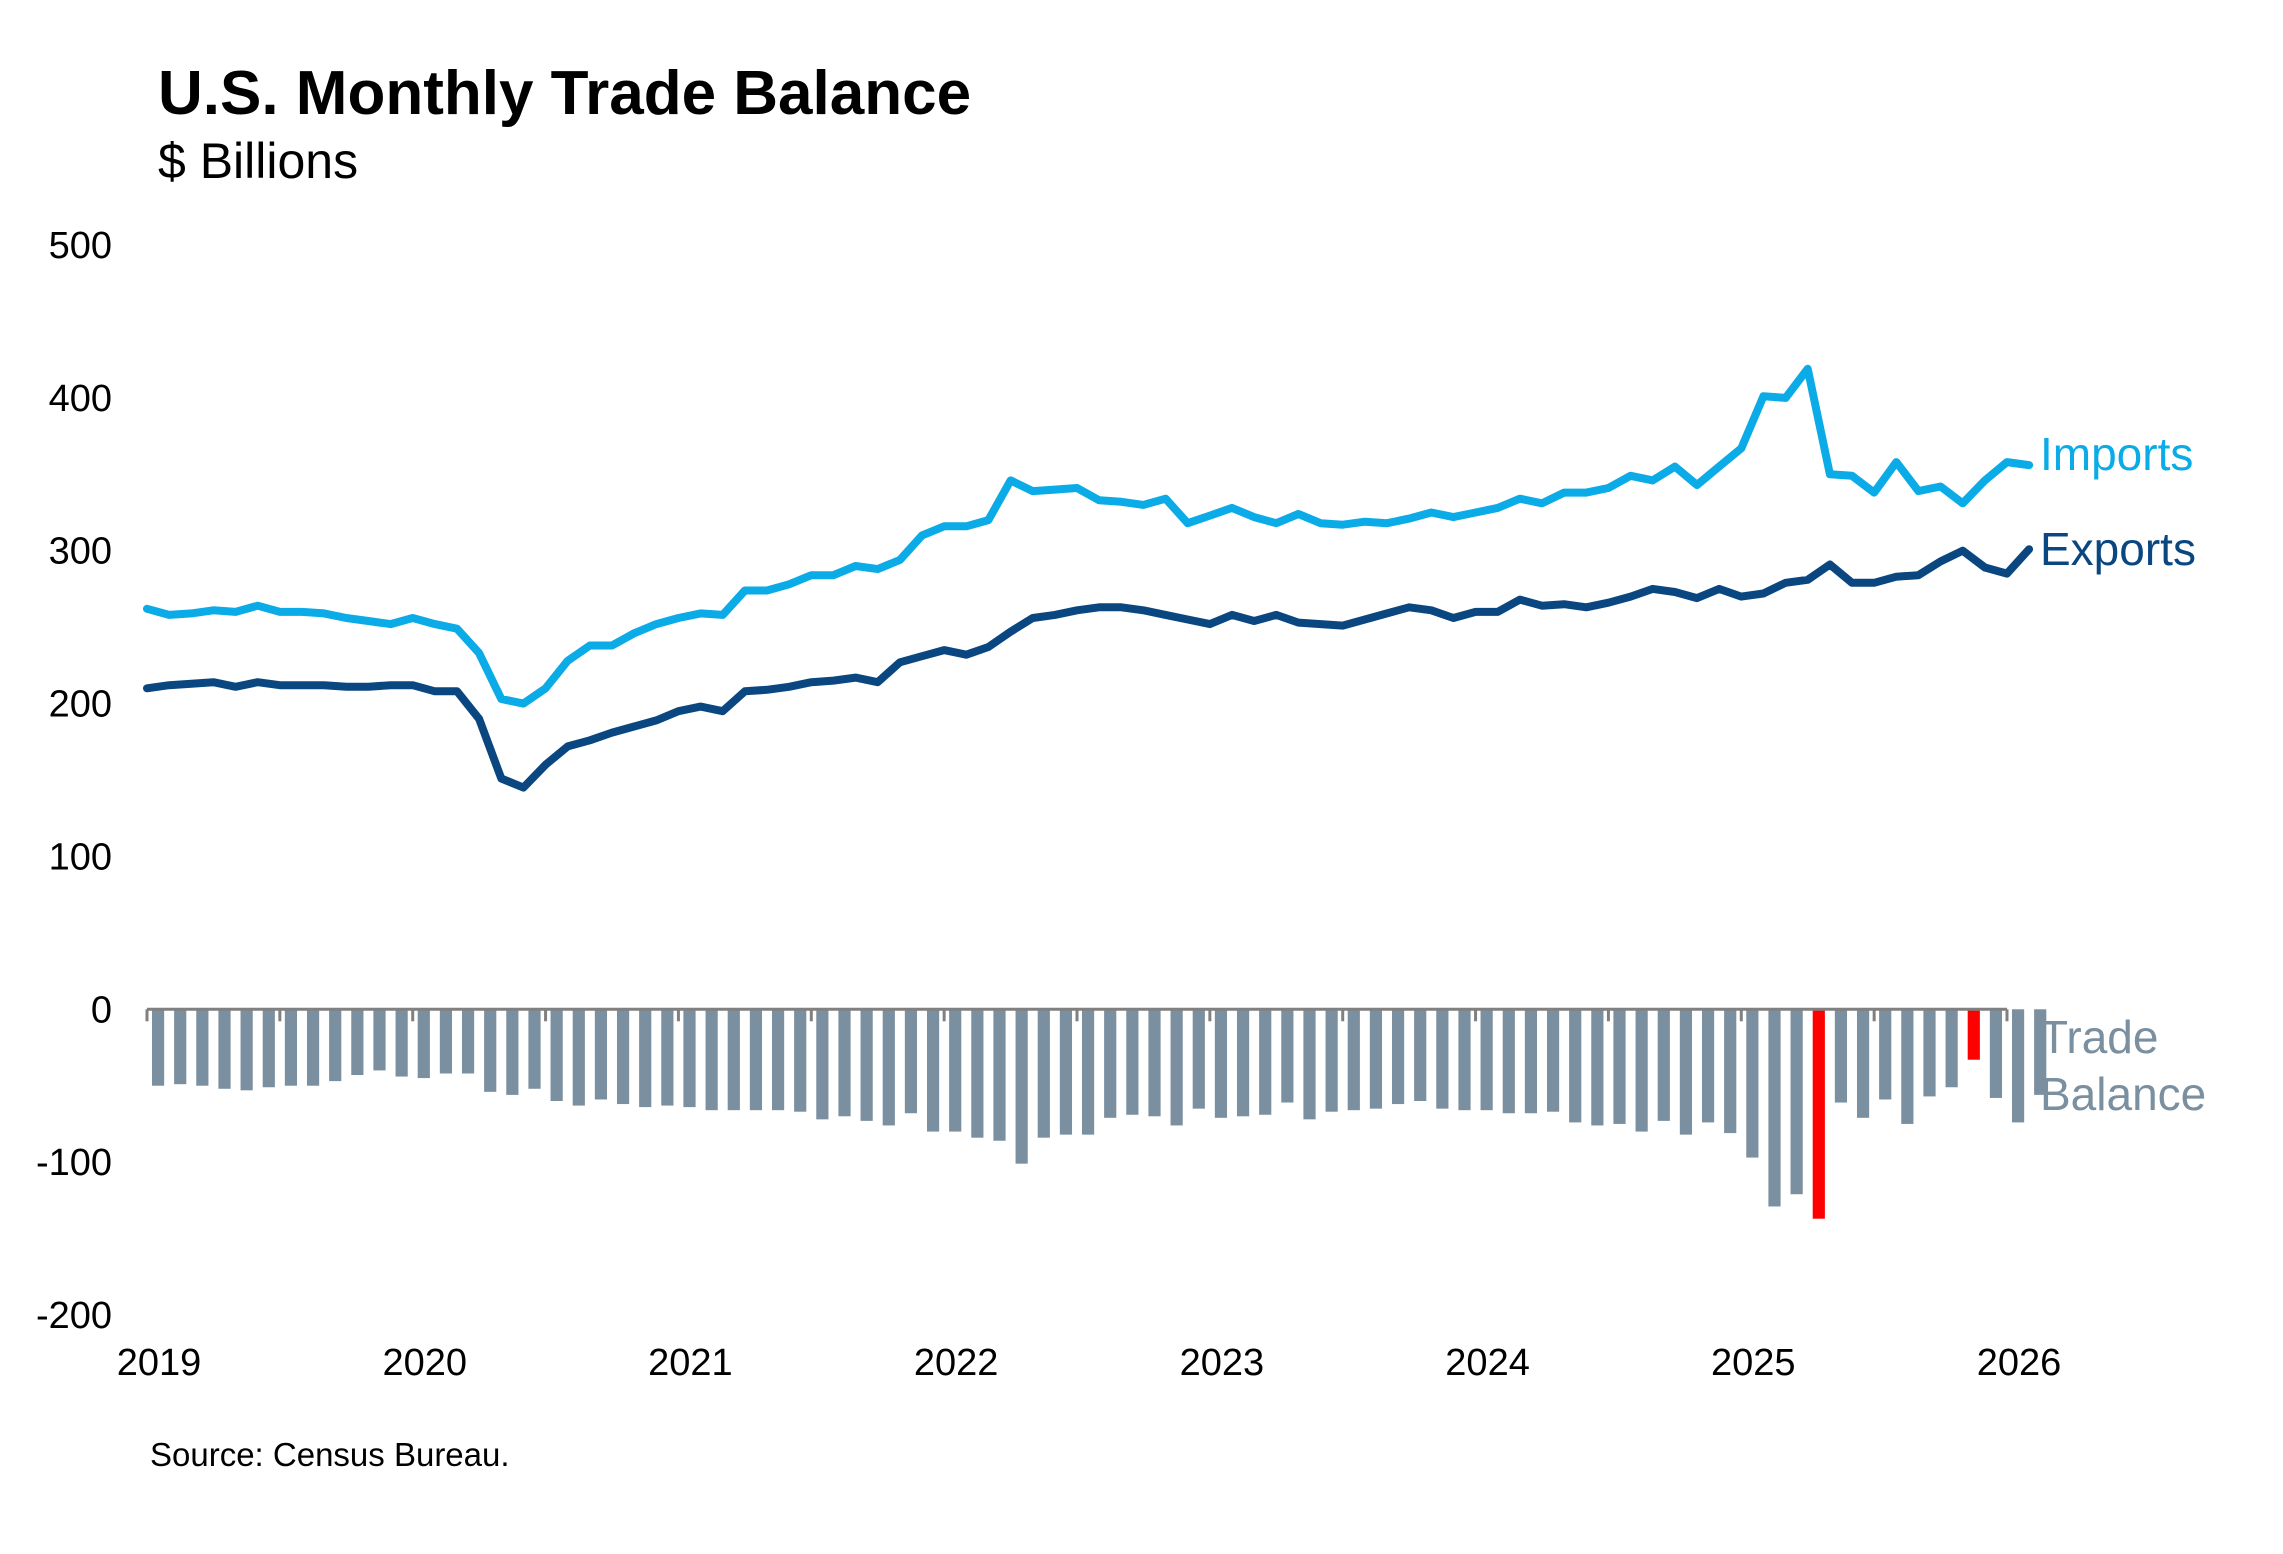 This screenshot has height=1554, width=2283. What do you see at coordinates (1753, 1363) in the screenshot?
I see `x-tick-label: 2025` at bounding box center [1753, 1363].